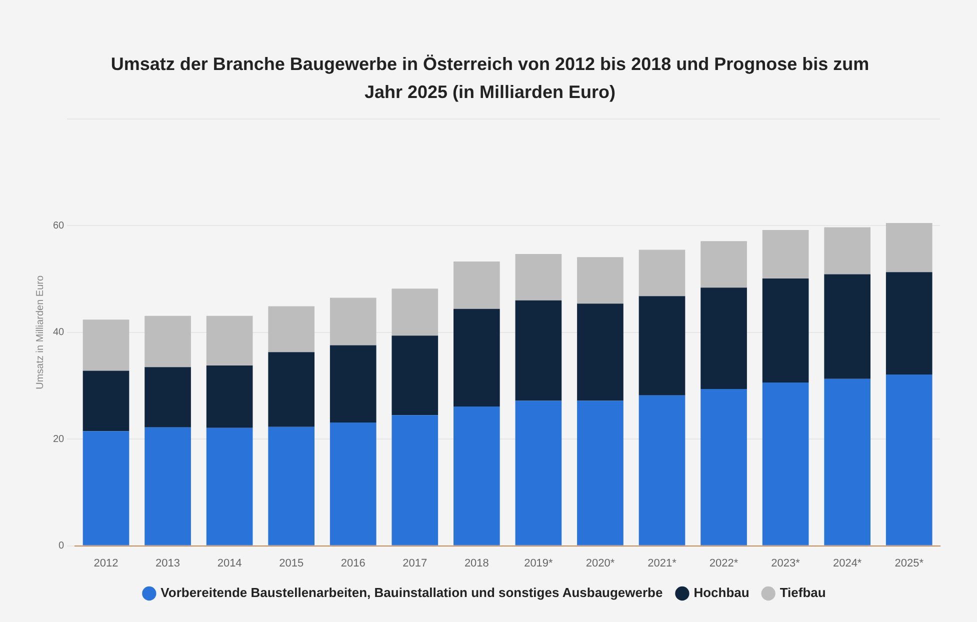 The image size is (977, 622). Describe the element at coordinates (663, 563) in the screenshot. I see `x-tick-label: 2021*` at that location.